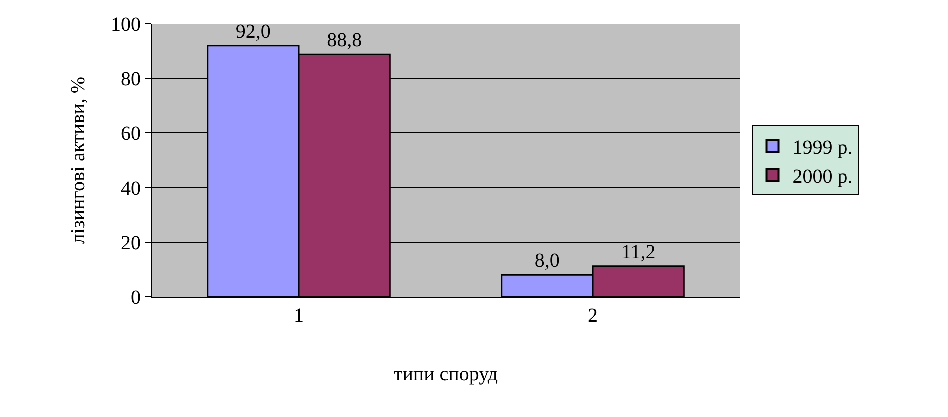 This screenshot has width=948, height=417. What do you see at coordinates (126, 25) in the screenshot?
I see `y-tick-label: 100` at bounding box center [126, 25].